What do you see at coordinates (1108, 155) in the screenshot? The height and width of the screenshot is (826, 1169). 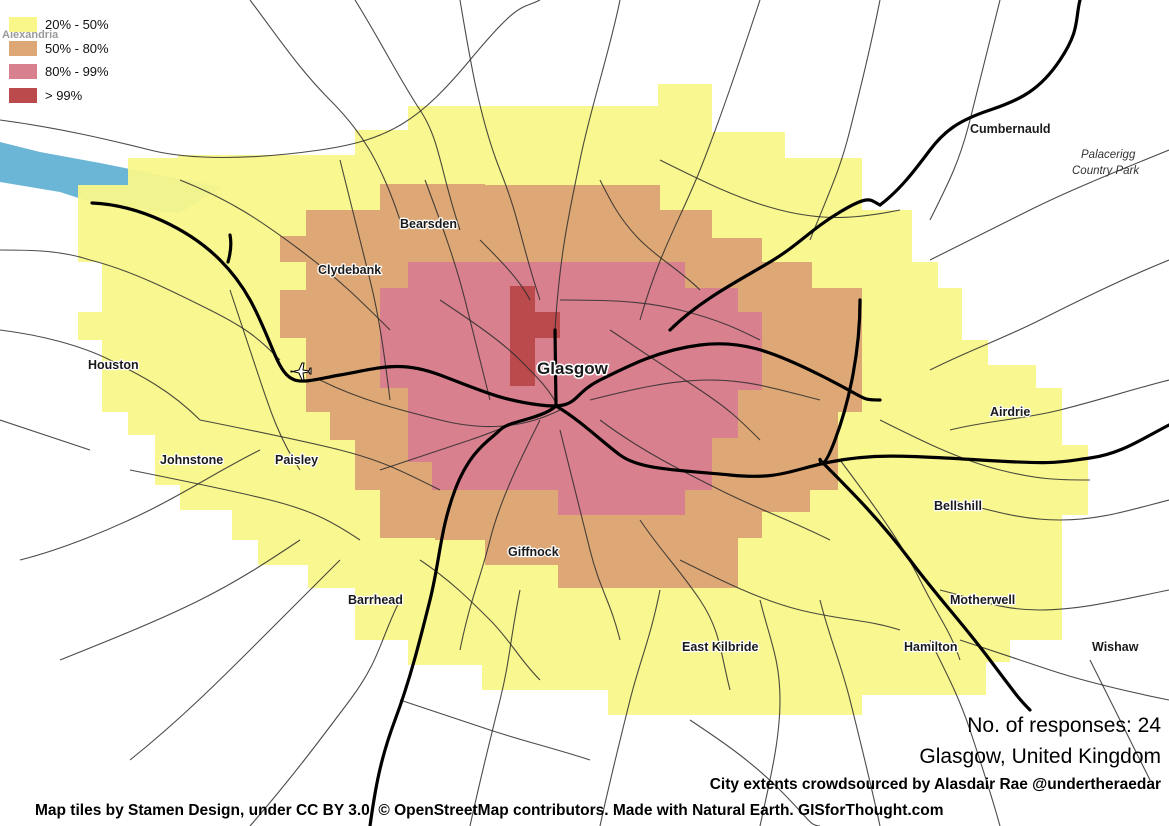 I see `label-palacerigg: Palacerigg` at bounding box center [1108, 155].